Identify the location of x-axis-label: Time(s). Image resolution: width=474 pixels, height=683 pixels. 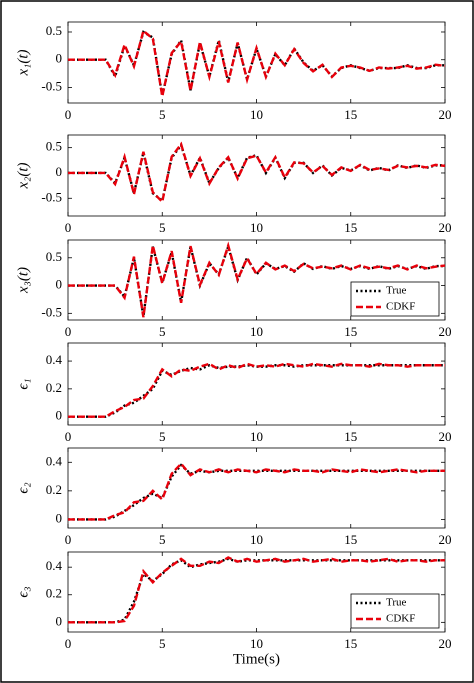
(256, 659).